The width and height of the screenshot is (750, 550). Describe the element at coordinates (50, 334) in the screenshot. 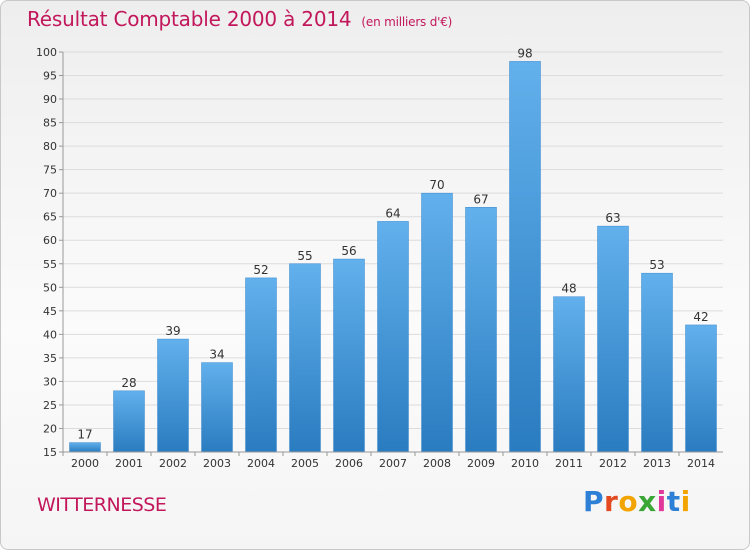

I see `y-tick-label: 40` at that location.